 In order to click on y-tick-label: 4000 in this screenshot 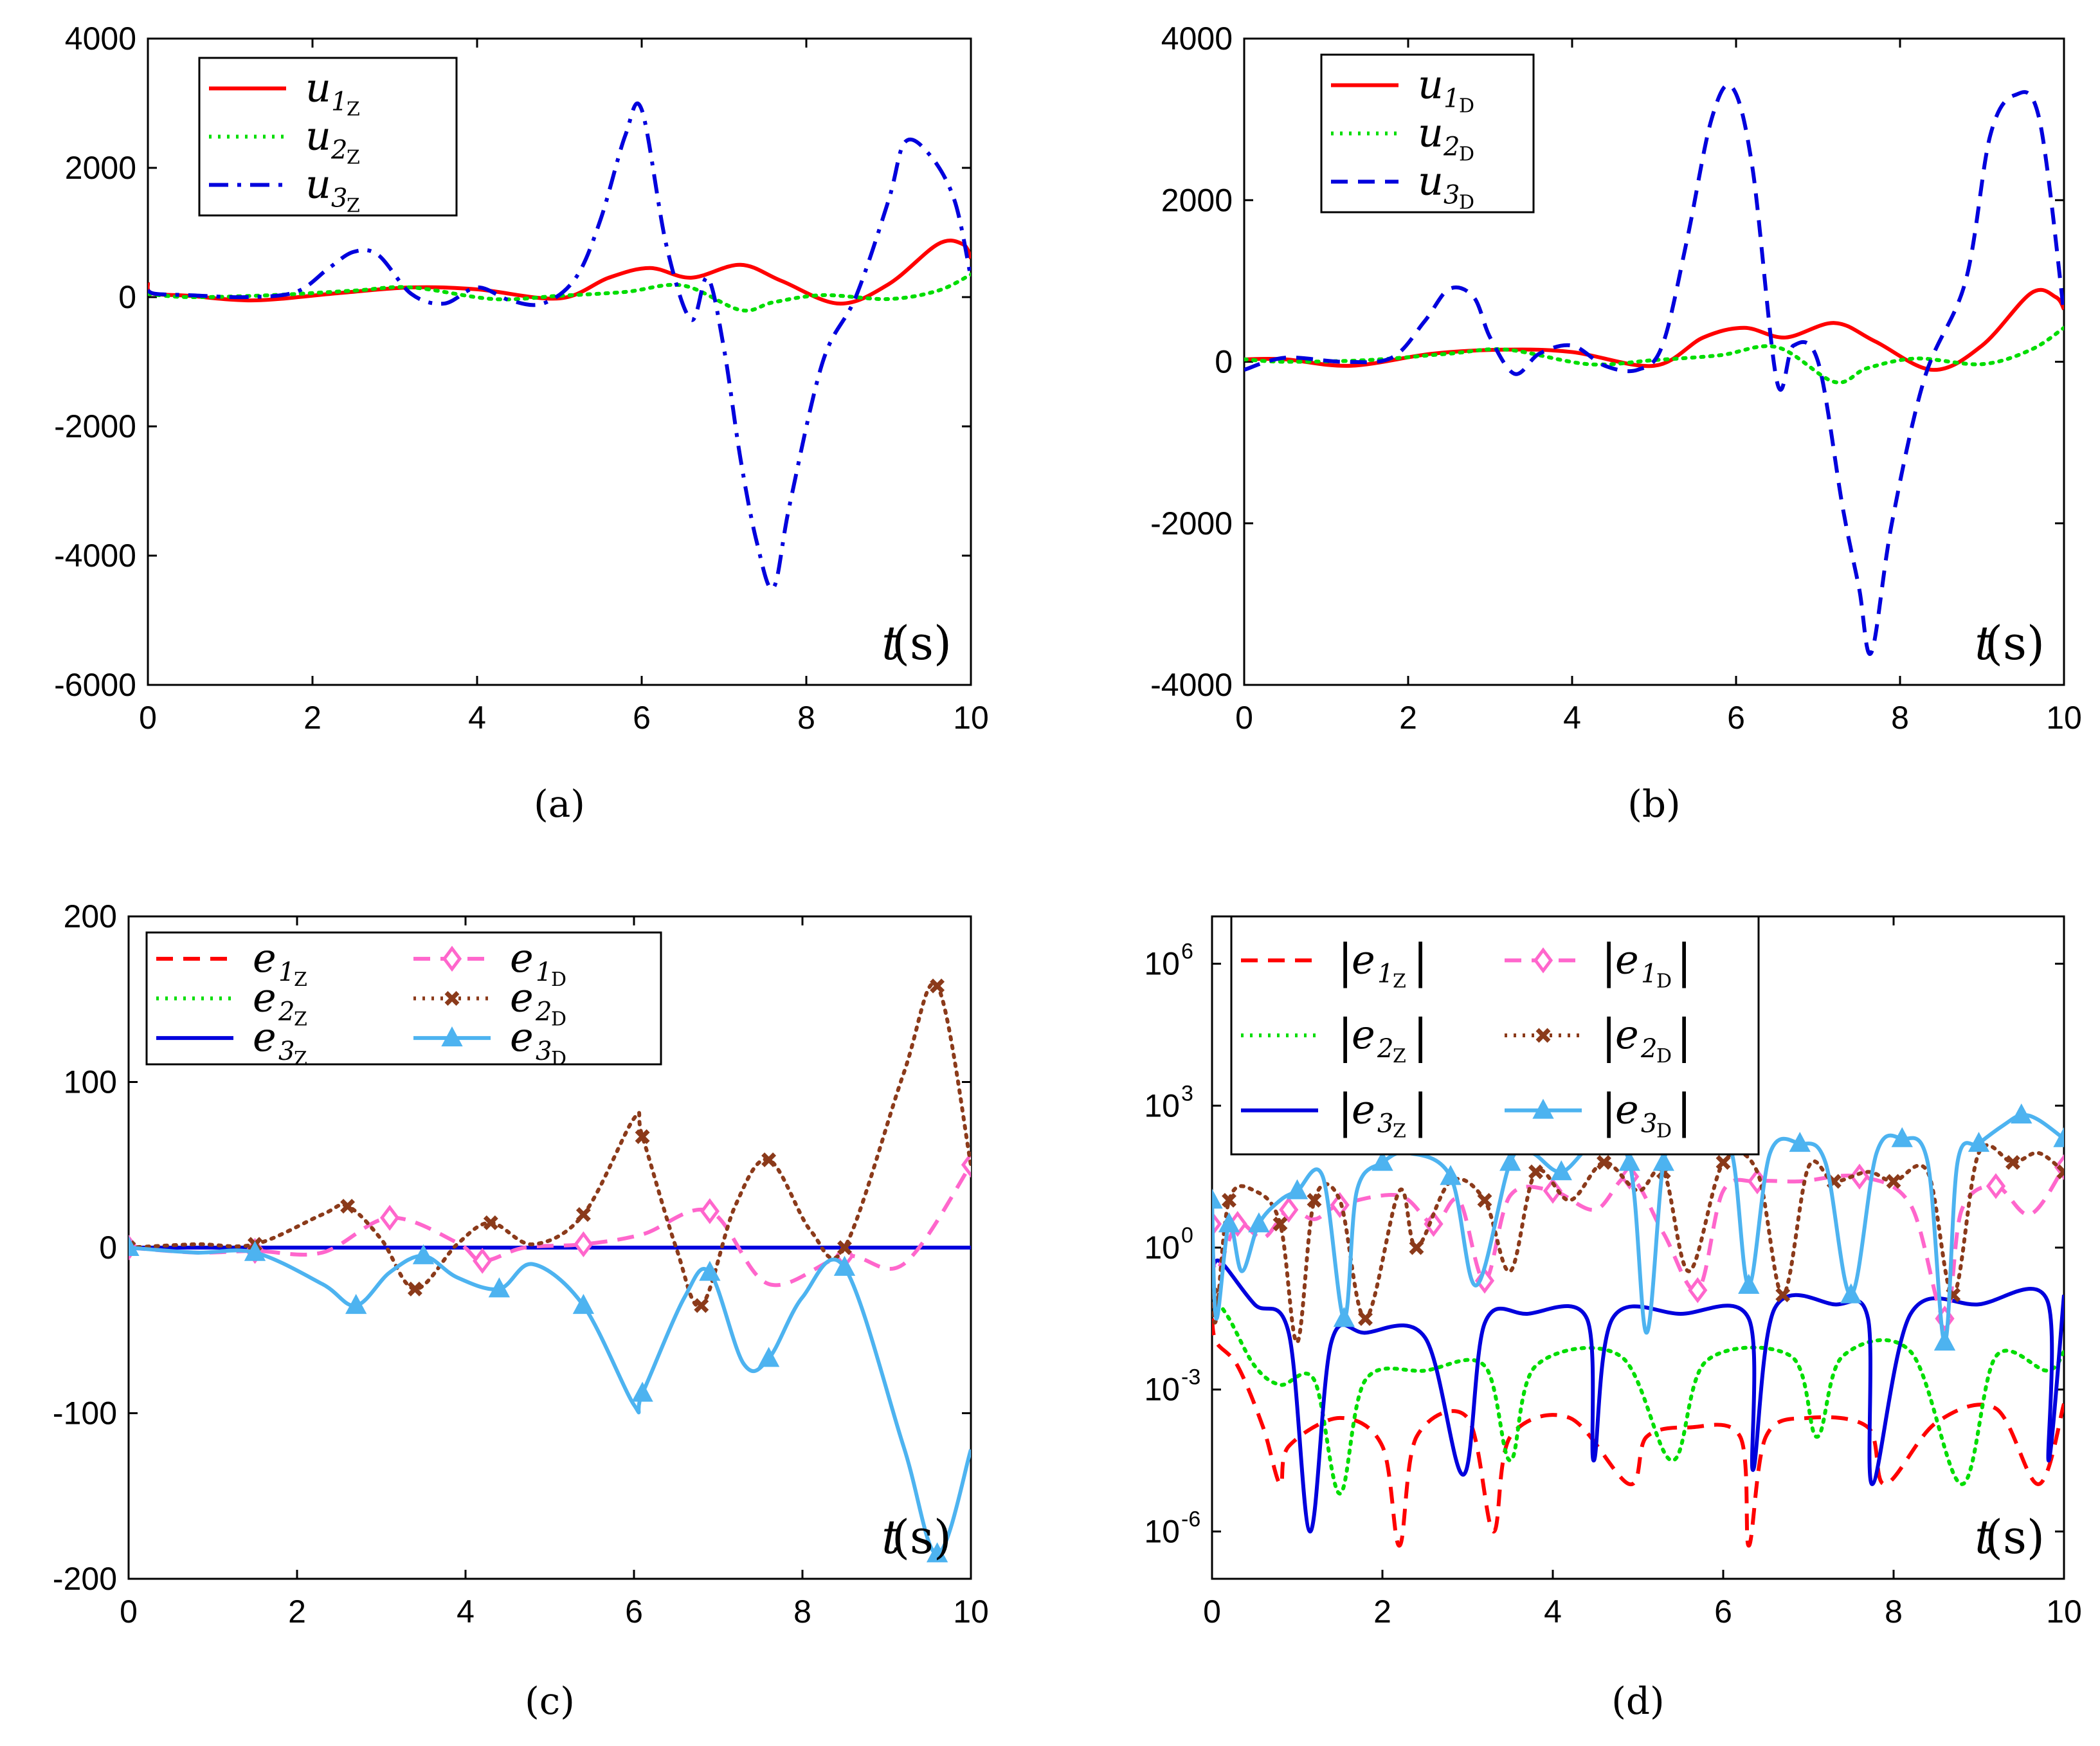, I will do `click(100, 39)`.